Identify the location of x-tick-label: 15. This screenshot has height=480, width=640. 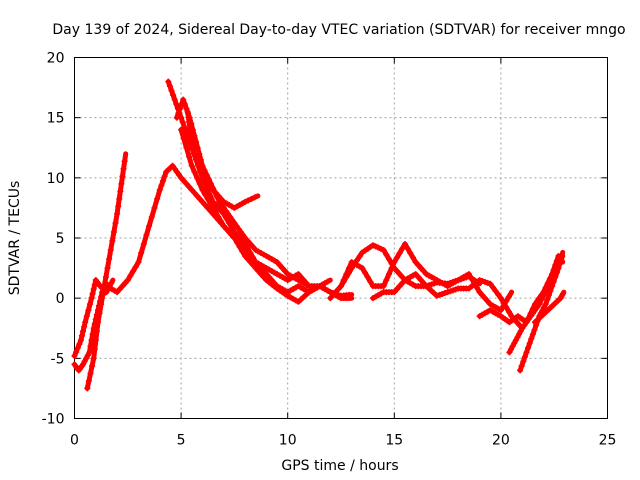
(394, 441).